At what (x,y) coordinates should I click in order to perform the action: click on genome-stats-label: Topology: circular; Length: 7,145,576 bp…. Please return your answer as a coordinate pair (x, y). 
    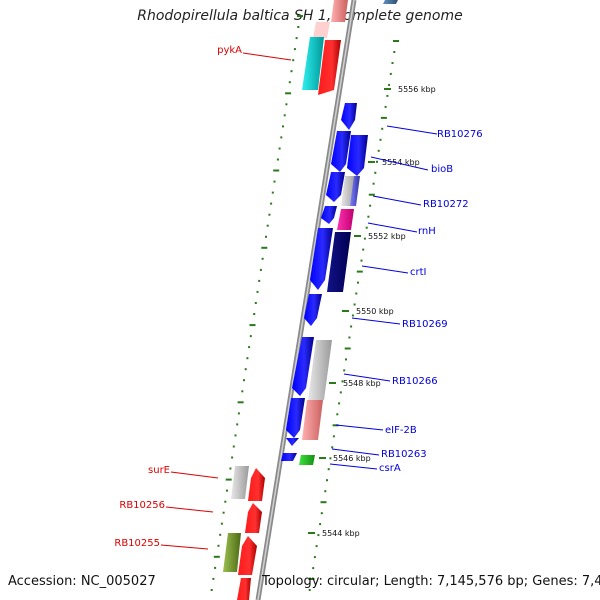
    Looking at the image, I should click on (431, 581).